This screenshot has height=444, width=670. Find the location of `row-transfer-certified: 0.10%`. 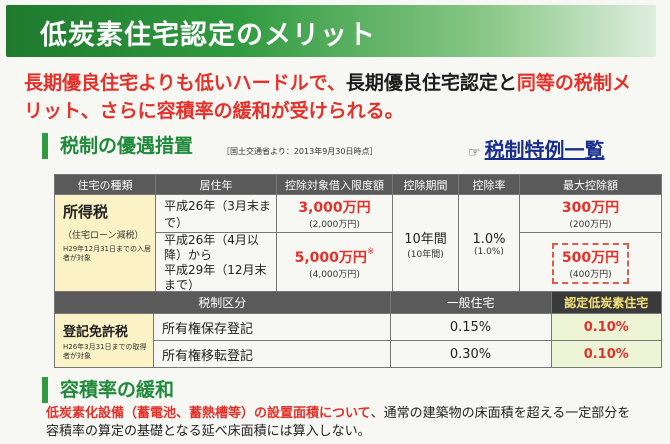

row-transfer-certified: 0.10% is located at coordinates (606, 354).